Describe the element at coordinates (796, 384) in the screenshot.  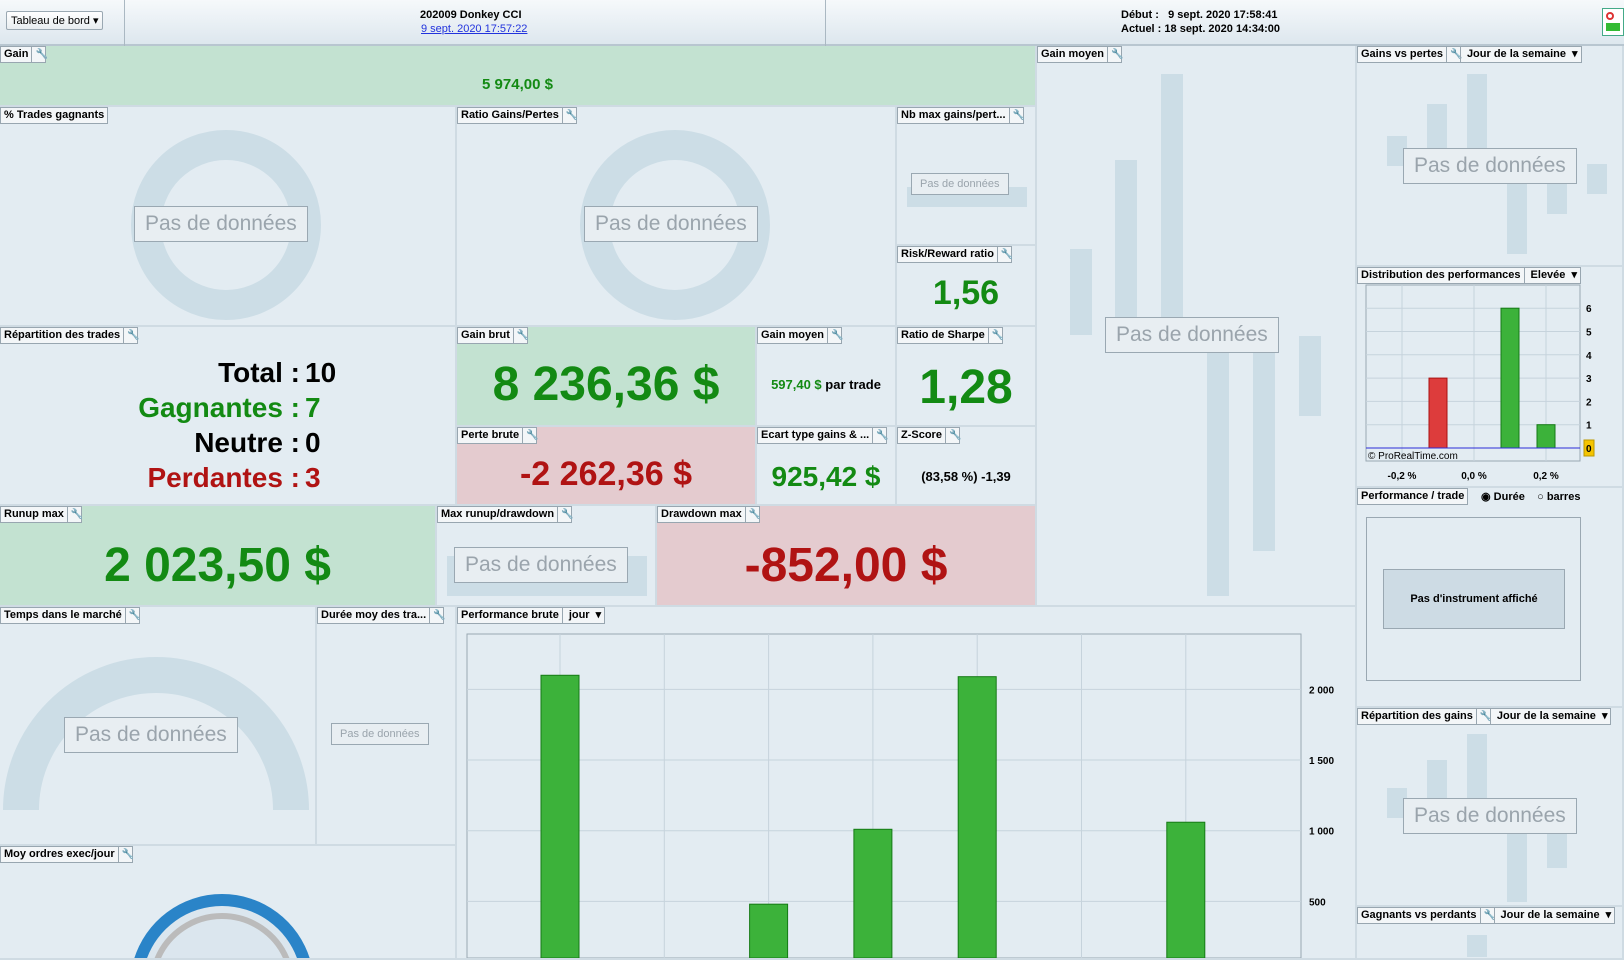
I see `gain-moyen-value: 597,40 $` at that location.